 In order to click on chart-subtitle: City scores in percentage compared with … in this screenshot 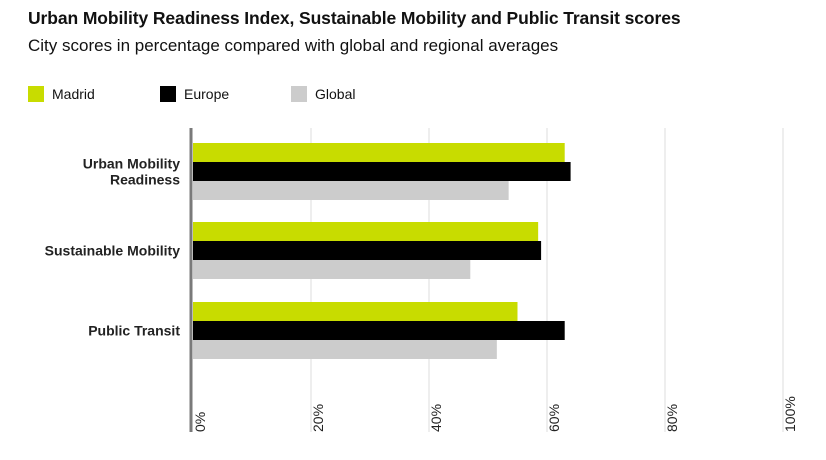, I will do `click(293, 45)`.